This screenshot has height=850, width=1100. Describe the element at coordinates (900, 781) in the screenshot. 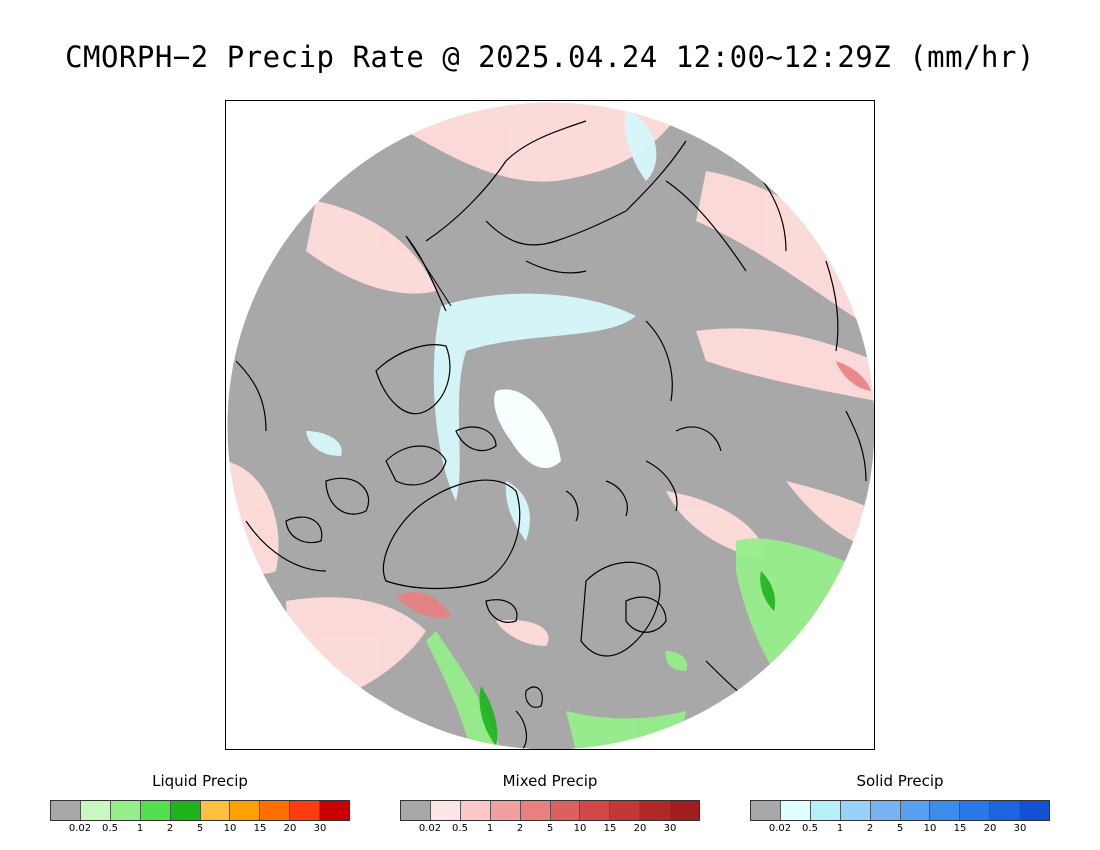

I see `legend-title-solid: Solid Precip` at that location.